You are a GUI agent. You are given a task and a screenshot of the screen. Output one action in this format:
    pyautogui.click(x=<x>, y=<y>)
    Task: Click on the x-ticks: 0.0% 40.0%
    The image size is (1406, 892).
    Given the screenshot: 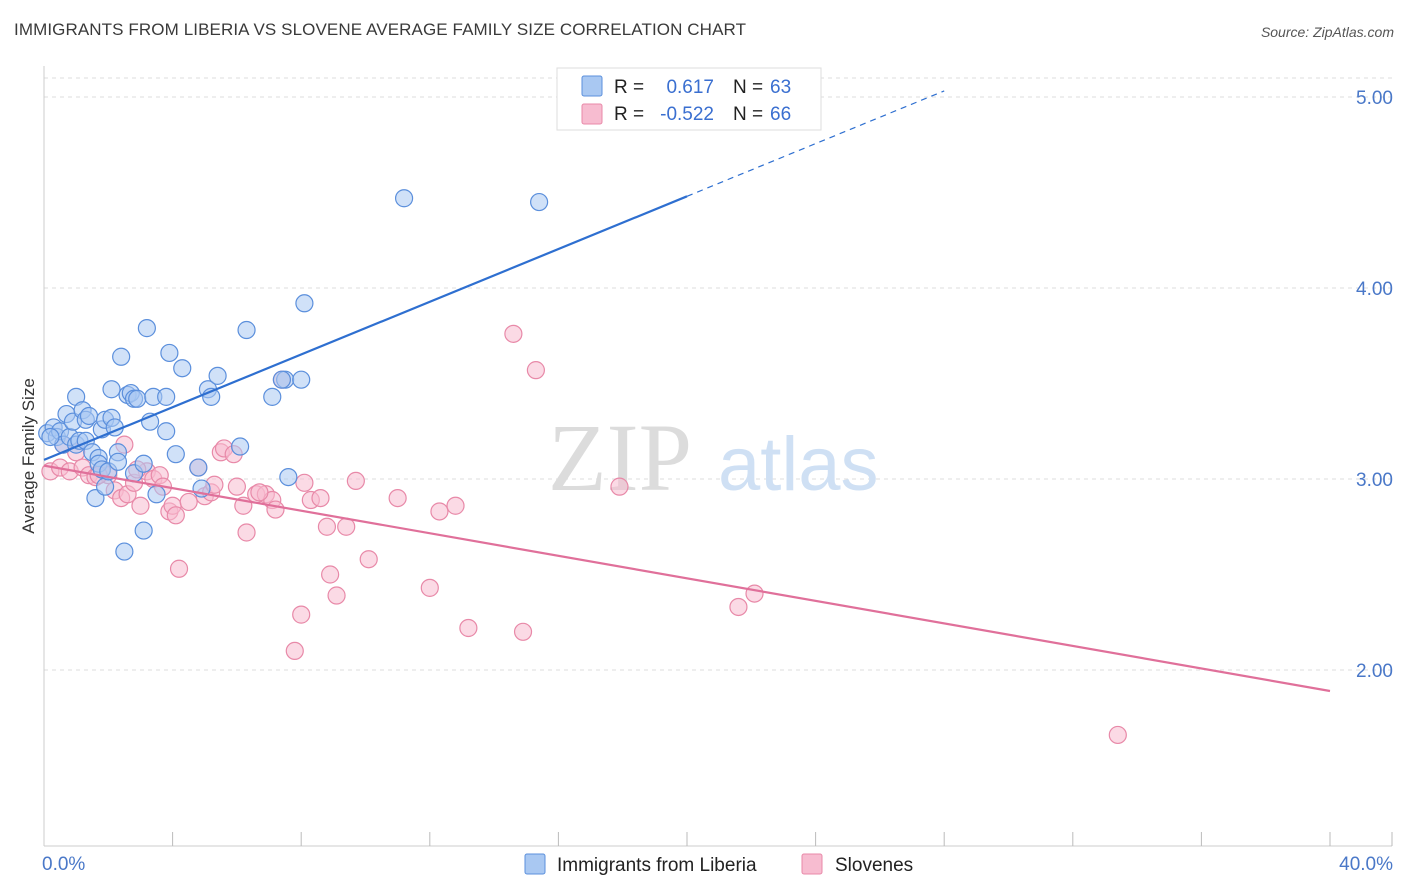 What is the action you would take?
    pyautogui.click(x=717, y=853)
    